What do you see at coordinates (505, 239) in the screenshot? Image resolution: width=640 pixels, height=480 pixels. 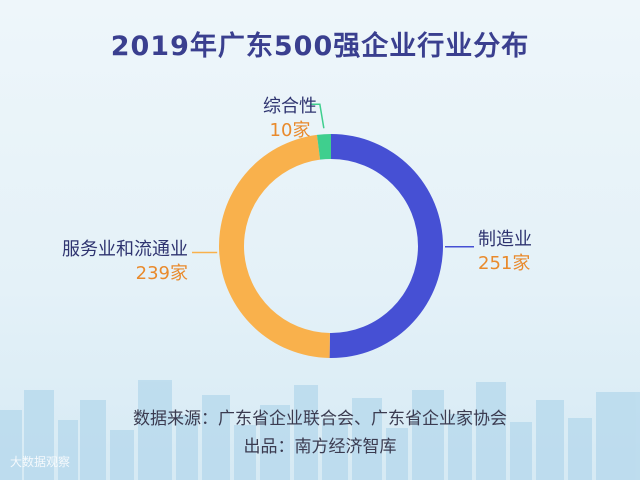 I see `slice-label-0: 制造业` at bounding box center [505, 239].